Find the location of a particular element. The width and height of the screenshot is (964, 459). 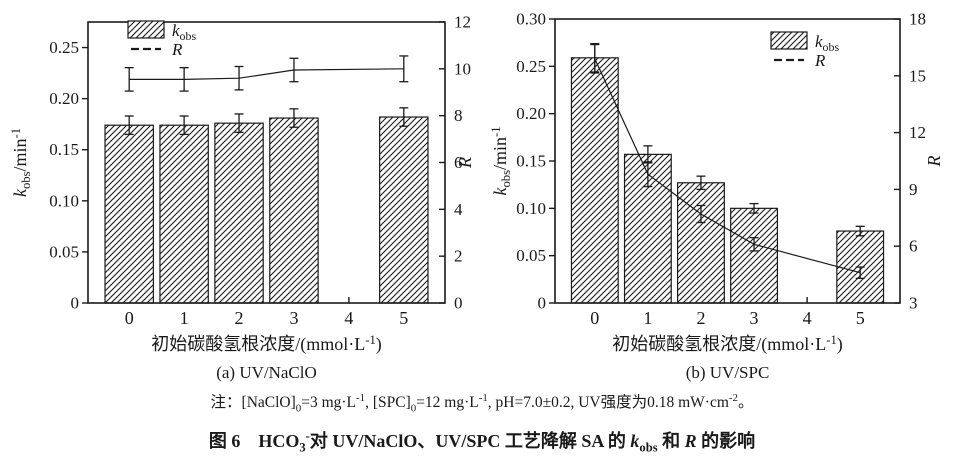

y-left-tick-label: 0.30 is located at coordinates (531, 19).